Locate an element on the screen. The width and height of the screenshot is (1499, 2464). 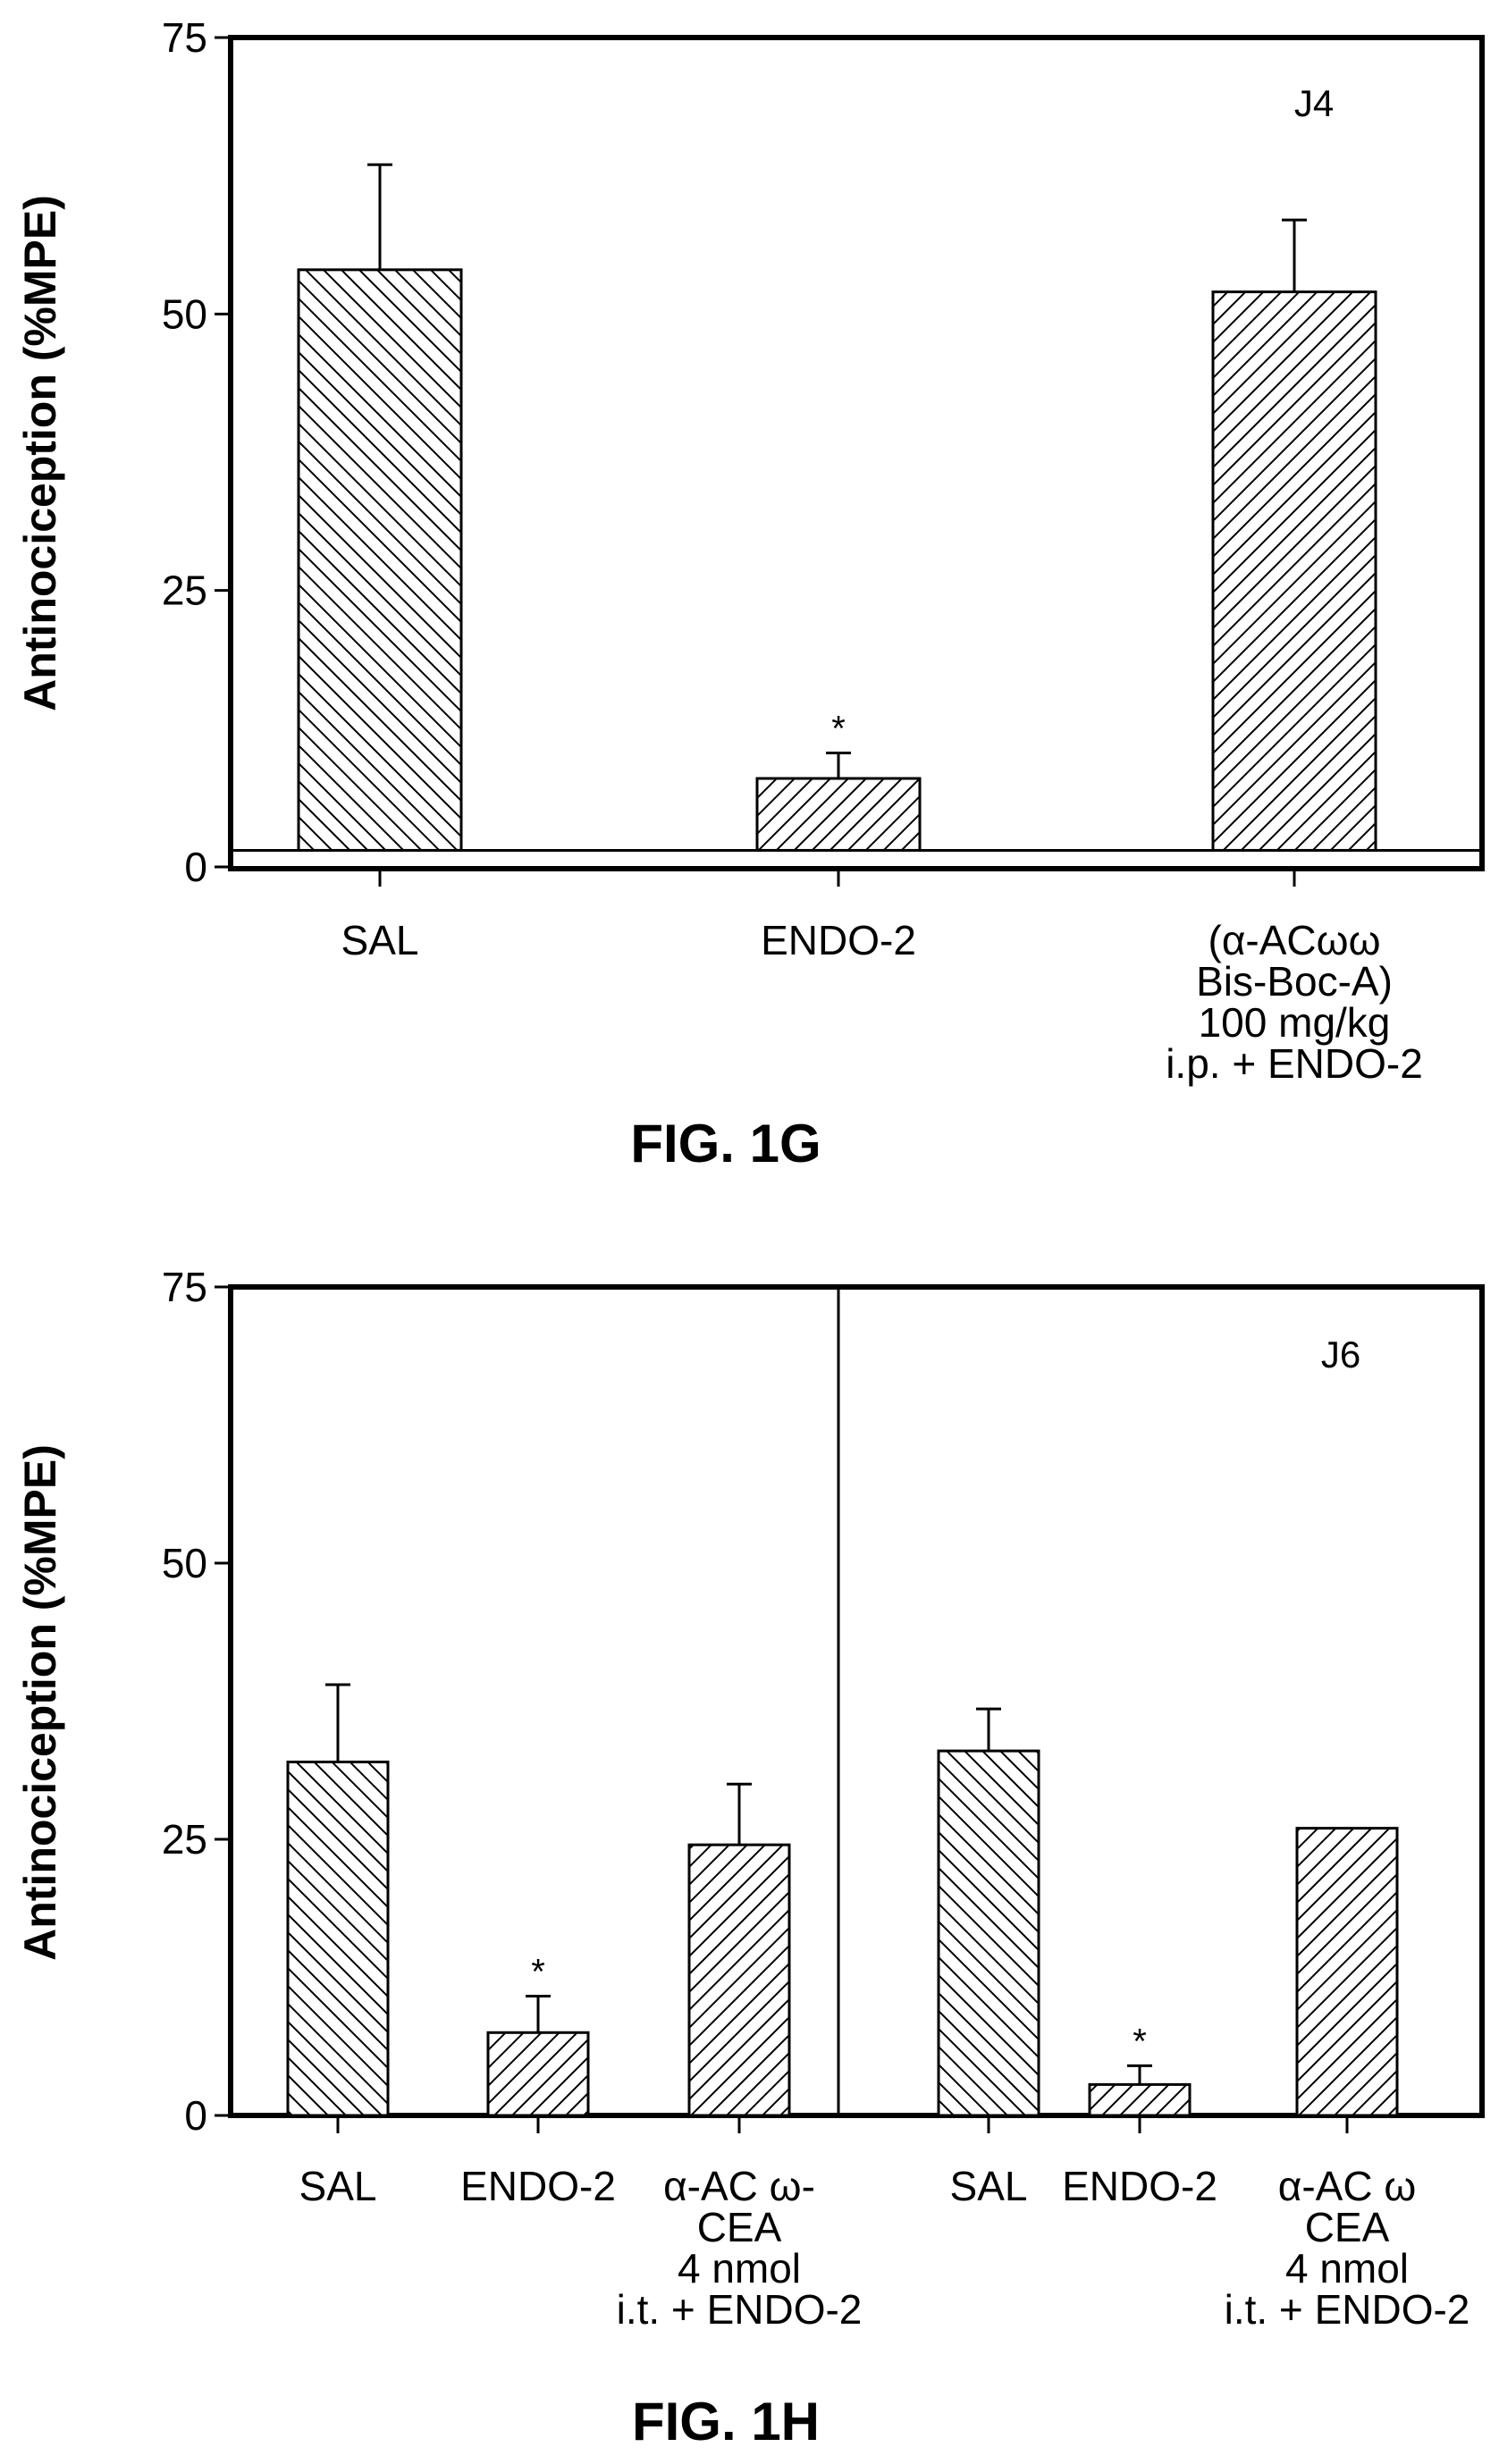
x-category-label: α-AC ω CEA 4 nmol i.t. + ENDO-2 is located at coordinates (1347, 2248).